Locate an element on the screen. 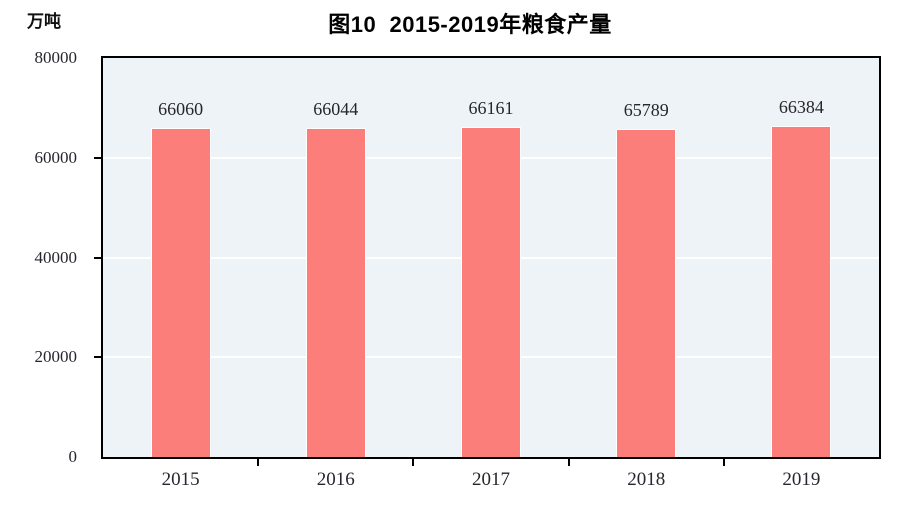  bar-value-label: 66044 is located at coordinates (336, 108).